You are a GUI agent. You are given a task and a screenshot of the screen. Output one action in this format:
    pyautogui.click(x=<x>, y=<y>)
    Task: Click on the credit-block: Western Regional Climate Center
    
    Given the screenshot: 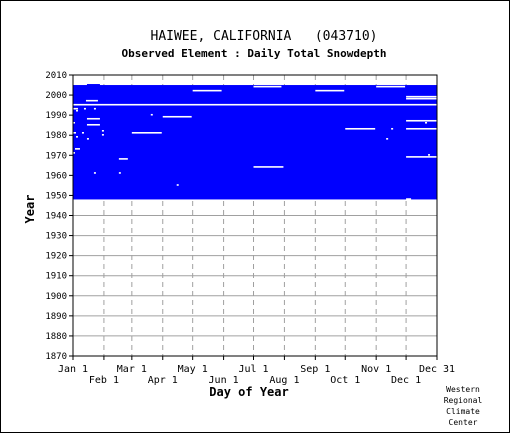 What is the action you would take?
    pyautogui.click(x=463, y=406)
    